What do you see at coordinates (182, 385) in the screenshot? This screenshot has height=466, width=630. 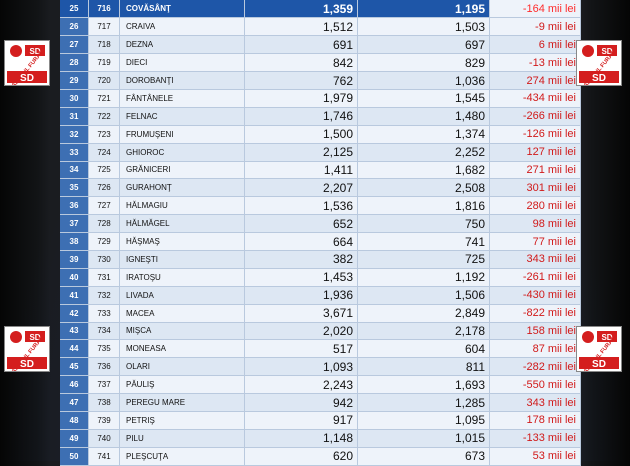 I see `locality-name-cell: PĂULIŞ` at bounding box center [182, 385].